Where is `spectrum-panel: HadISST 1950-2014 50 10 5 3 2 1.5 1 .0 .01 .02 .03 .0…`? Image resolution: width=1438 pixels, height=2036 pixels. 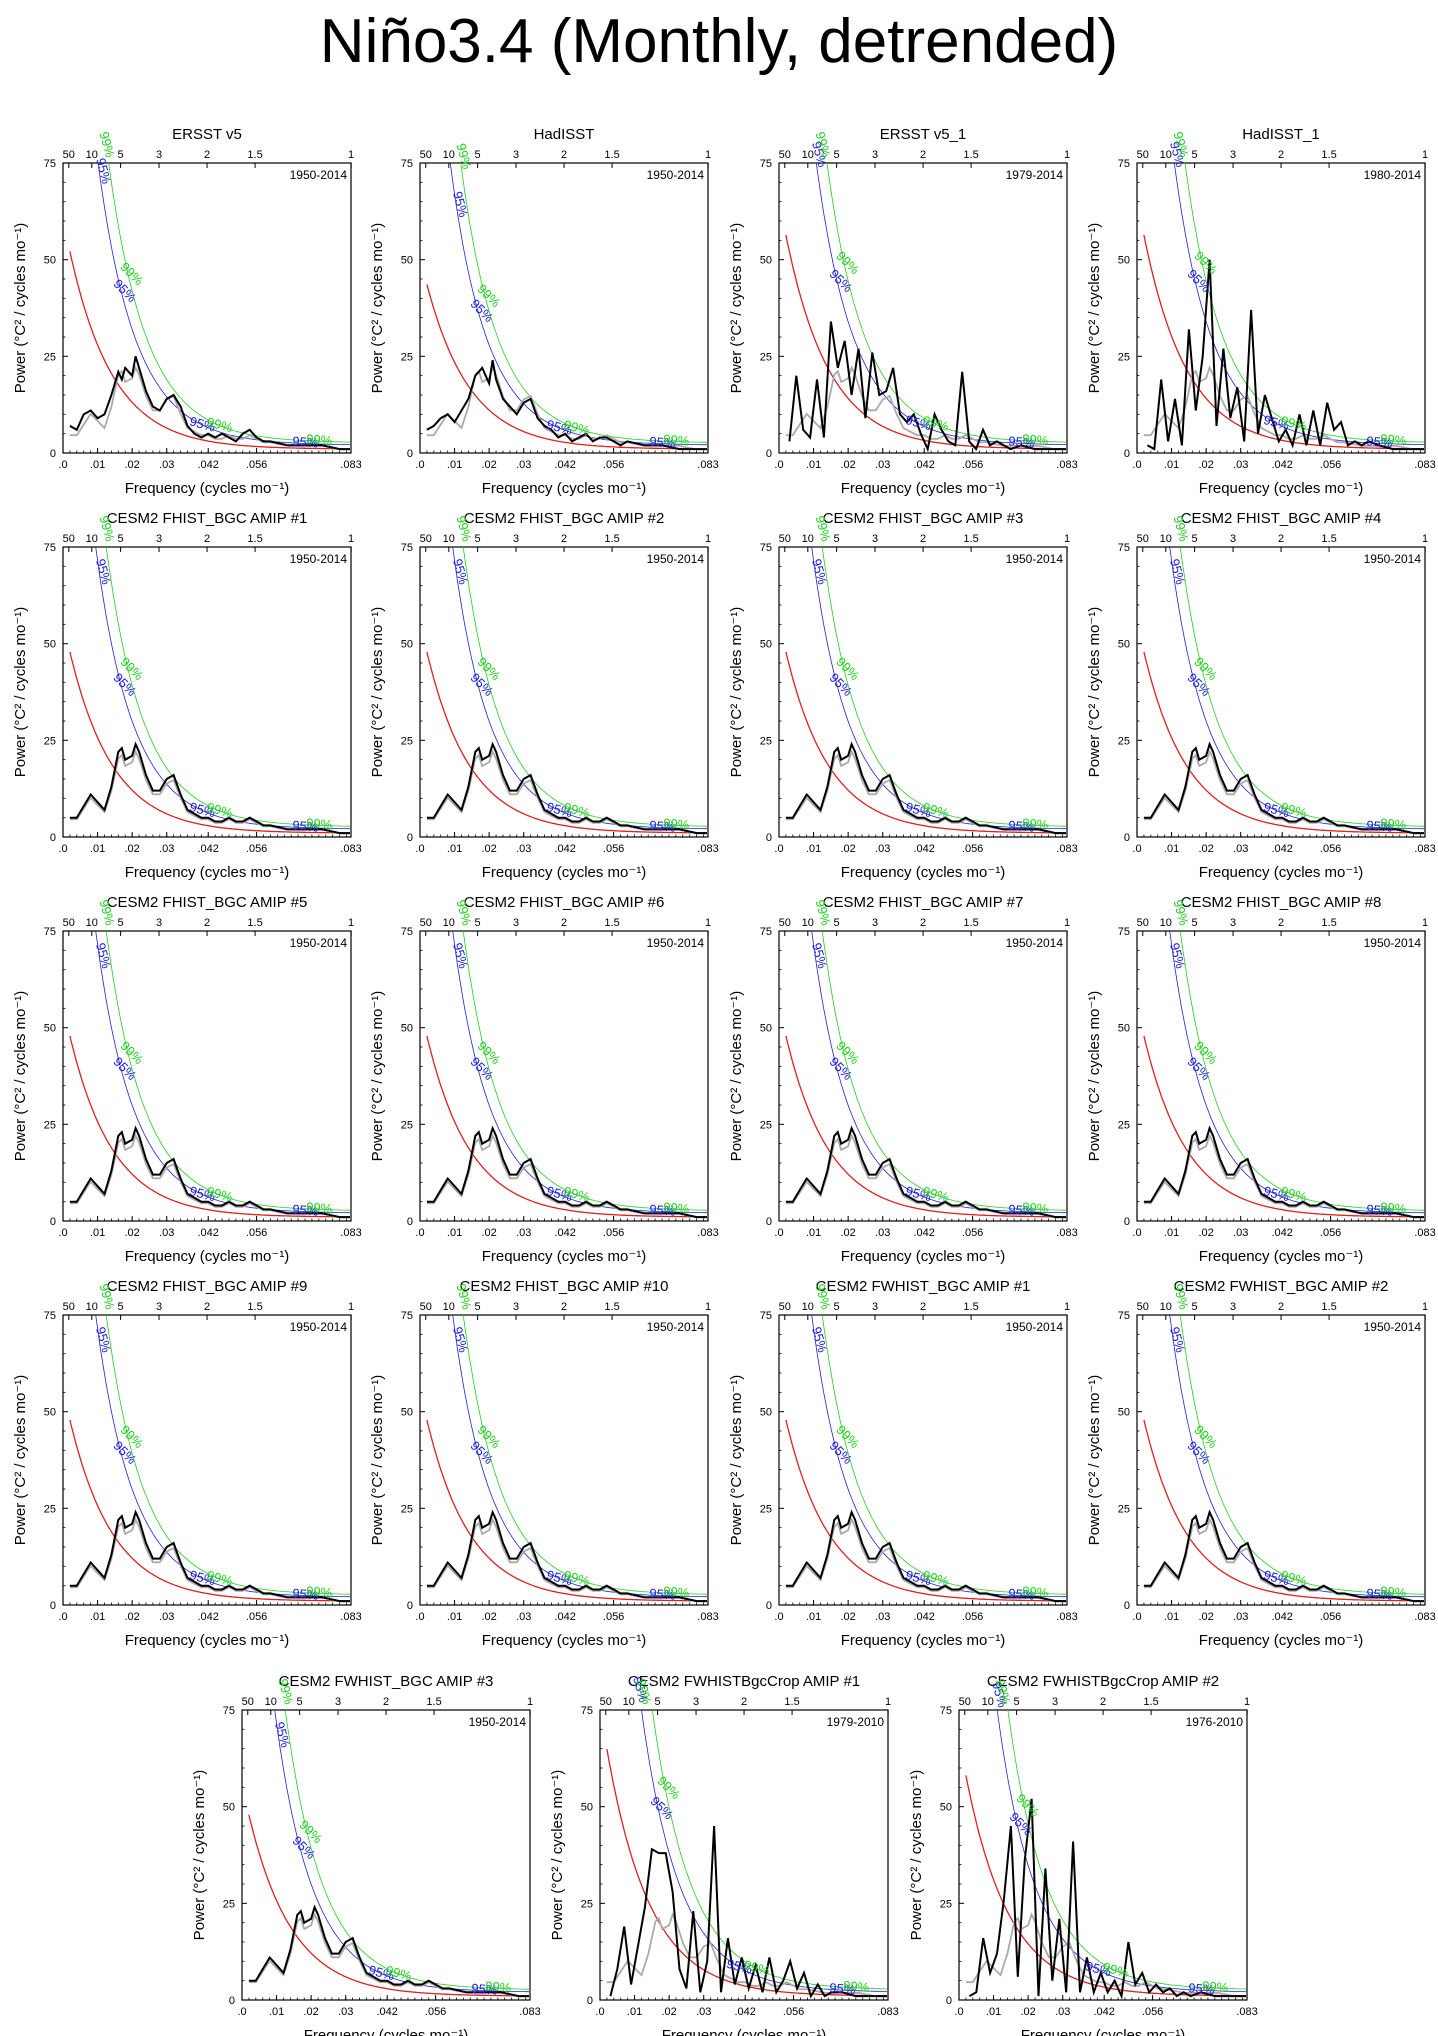 spectrum-panel: HadISST 1950-2014 50 10 5 3 2 1.5 1 .0 .01 .02 .03 .0… is located at coordinates (544, 311).